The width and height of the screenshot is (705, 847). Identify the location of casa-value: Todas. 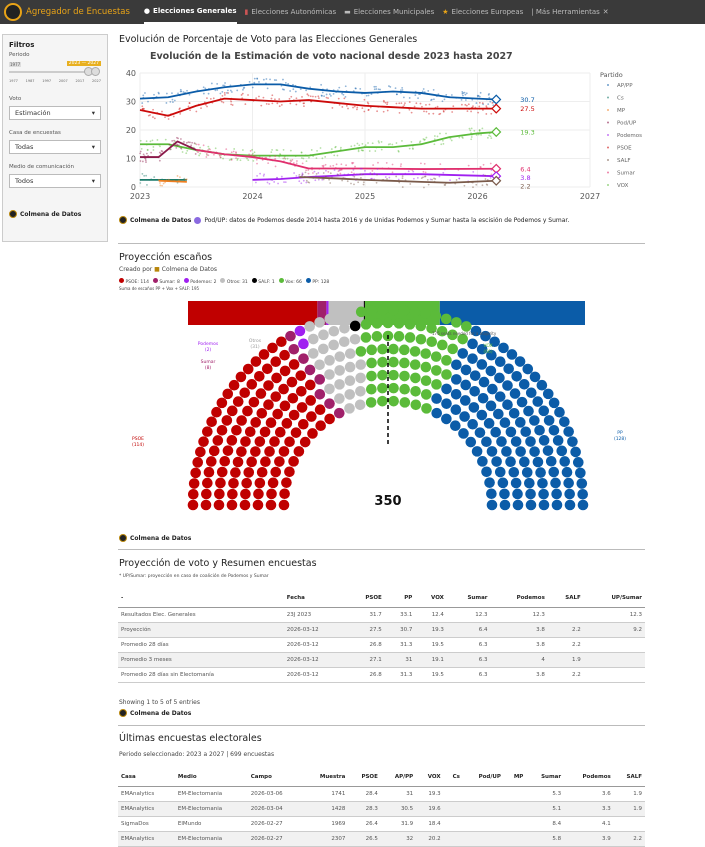
(24, 147).